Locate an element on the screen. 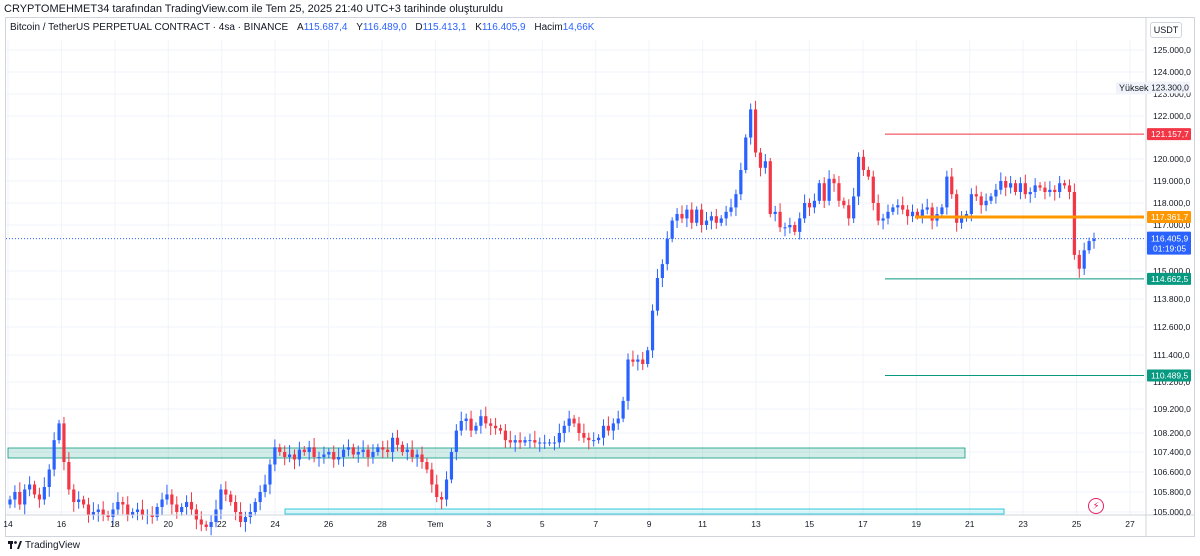 The height and width of the screenshot is (556, 1200). volume-value: 14,66K is located at coordinates (578, 27).